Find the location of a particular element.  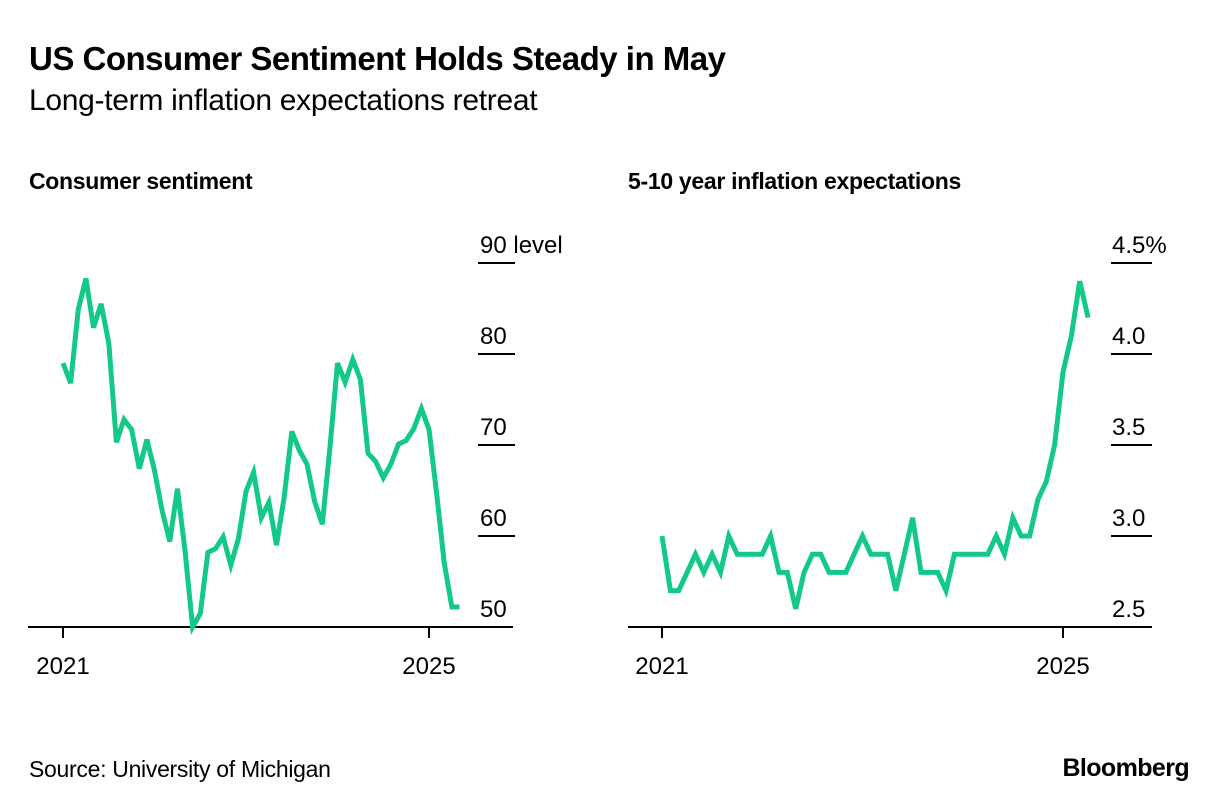

right-y-tick-label: 2.5 is located at coordinates (1128, 609).